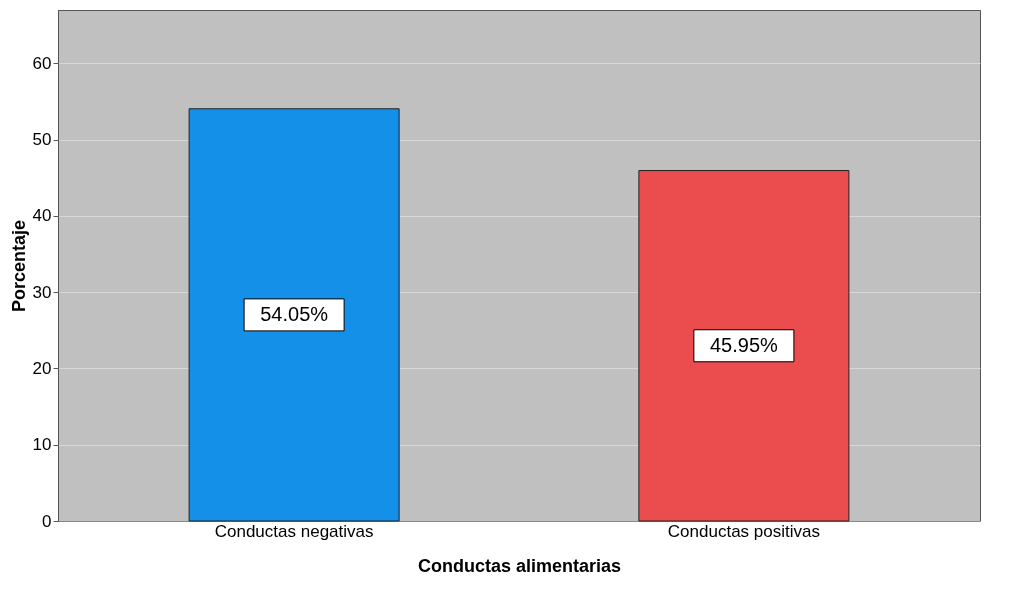 The height and width of the screenshot is (604, 1012). What do you see at coordinates (42, 368) in the screenshot?
I see `y-tick-label: 20` at bounding box center [42, 368].